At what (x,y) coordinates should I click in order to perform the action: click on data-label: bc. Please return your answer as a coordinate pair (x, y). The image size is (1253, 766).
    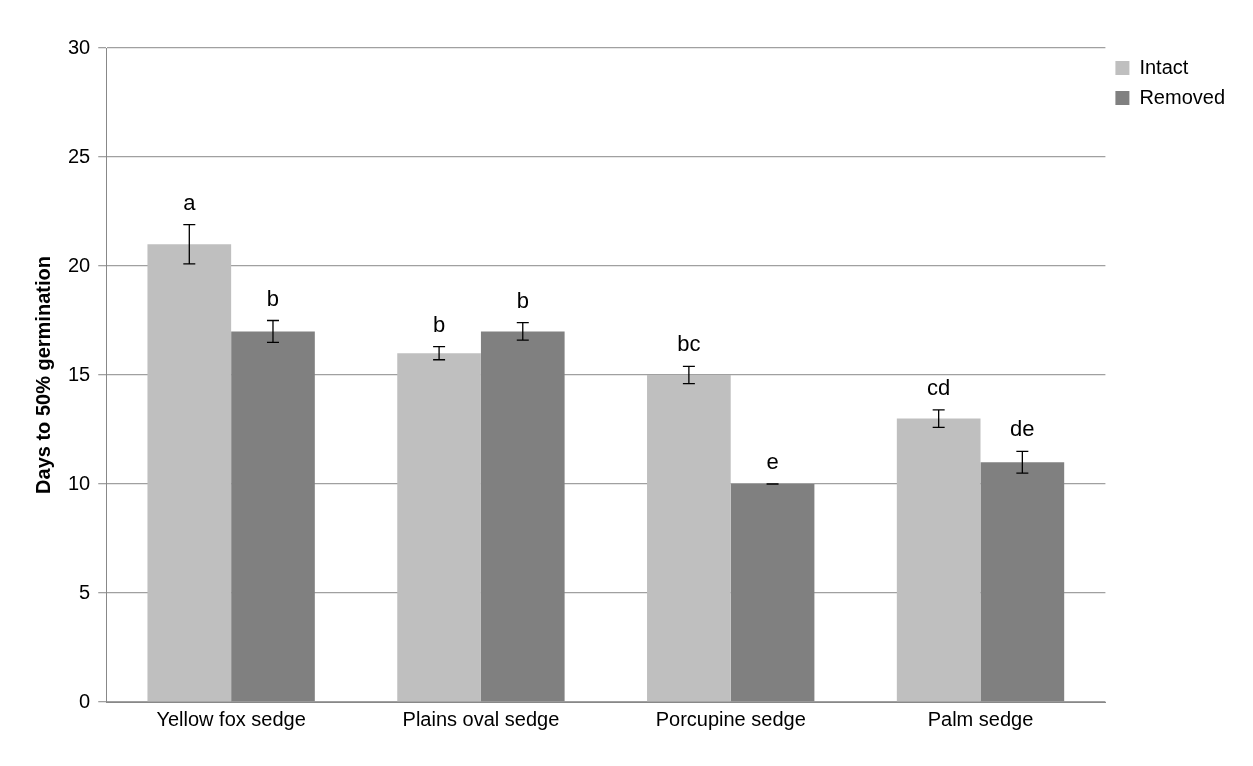
    Looking at the image, I should click on (689, 344).